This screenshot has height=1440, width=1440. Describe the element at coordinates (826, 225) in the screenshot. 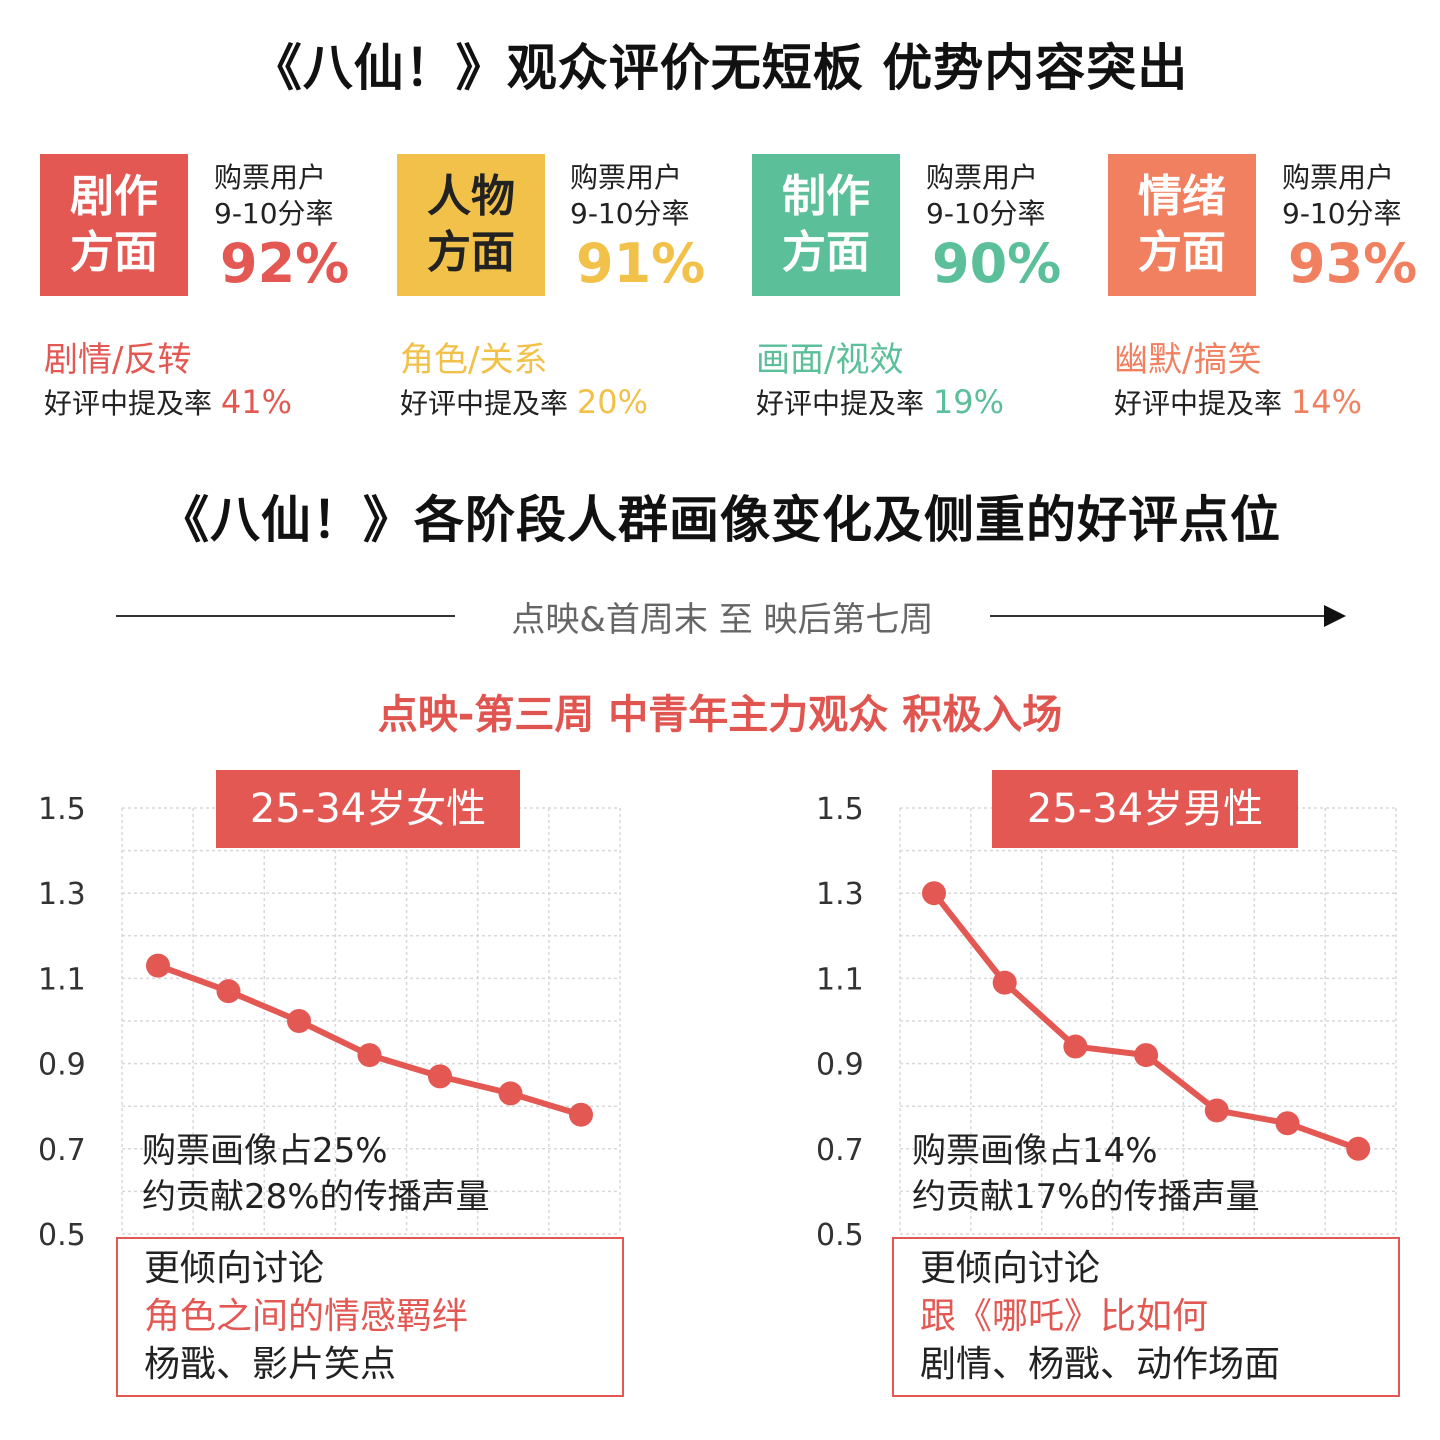

I see `card-box-production: 制作 方面` at that location.